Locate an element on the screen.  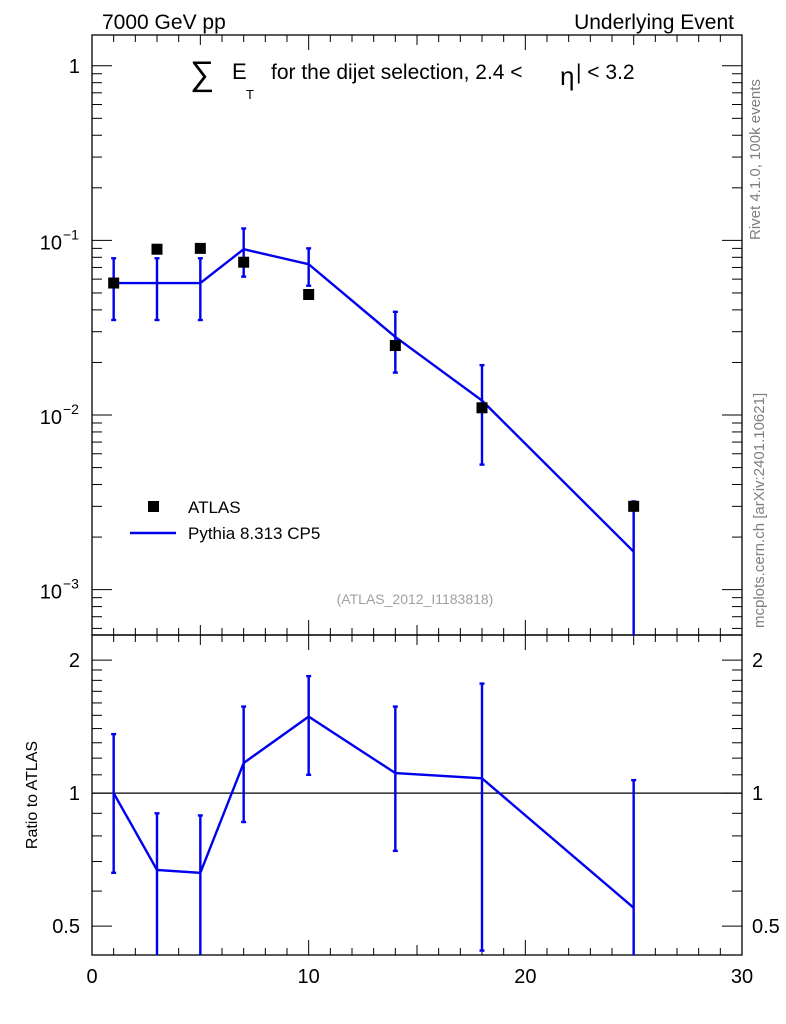
ratio-y-axis-title: Ratio to ATLAS is located at coordinates (32, 795).